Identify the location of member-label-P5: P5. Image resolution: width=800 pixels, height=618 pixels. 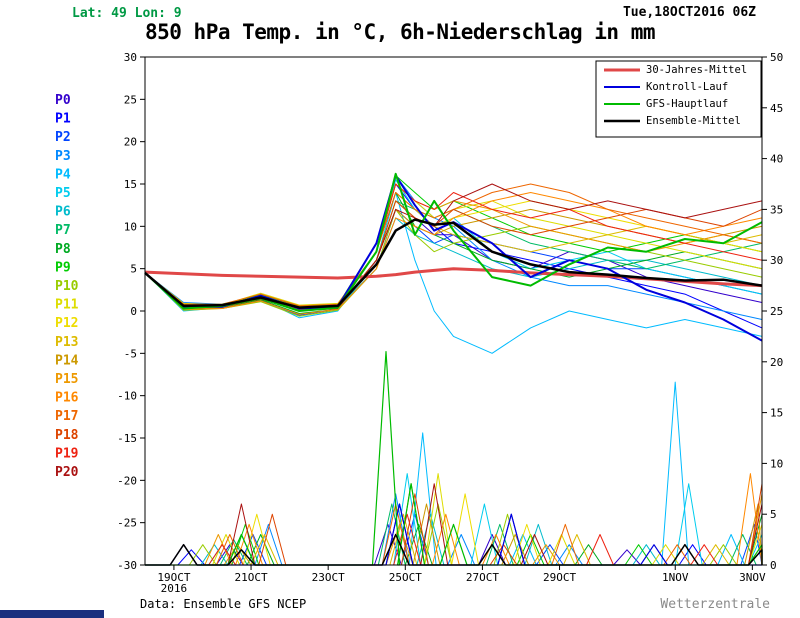
(63, 193).